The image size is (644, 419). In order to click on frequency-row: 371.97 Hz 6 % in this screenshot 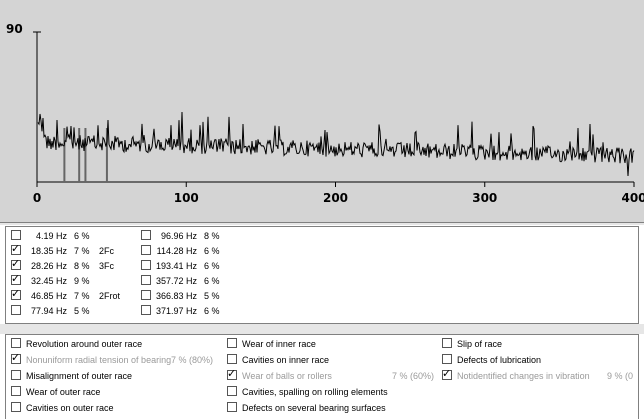, I will do `click(203, 311)`.